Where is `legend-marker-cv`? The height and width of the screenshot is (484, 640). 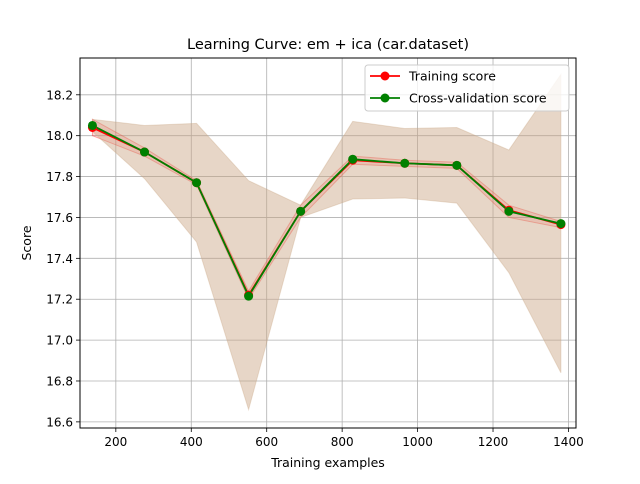 legend-marker-cv is located at coordinates (385, 98).